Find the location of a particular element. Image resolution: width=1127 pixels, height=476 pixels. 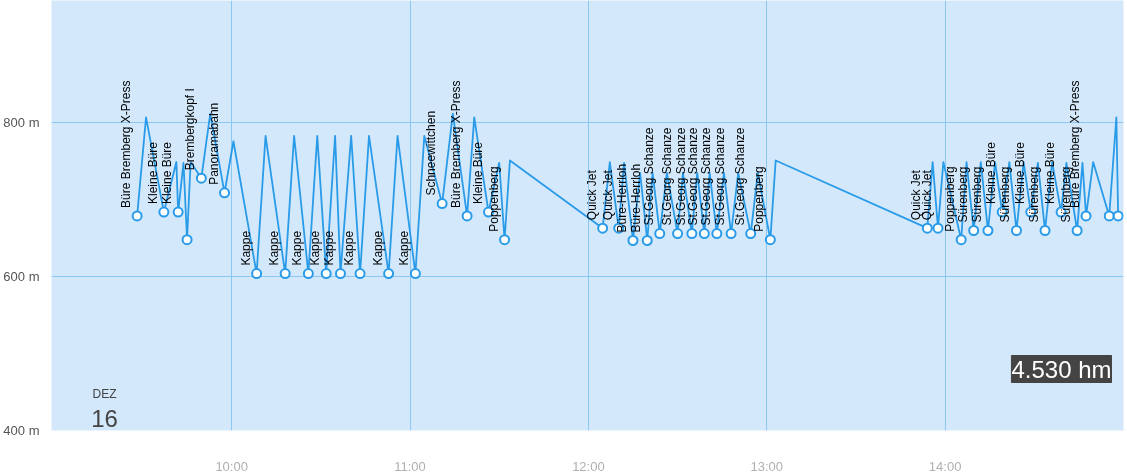

y-tick-label: 800 m is located at coordinates (21, 123).